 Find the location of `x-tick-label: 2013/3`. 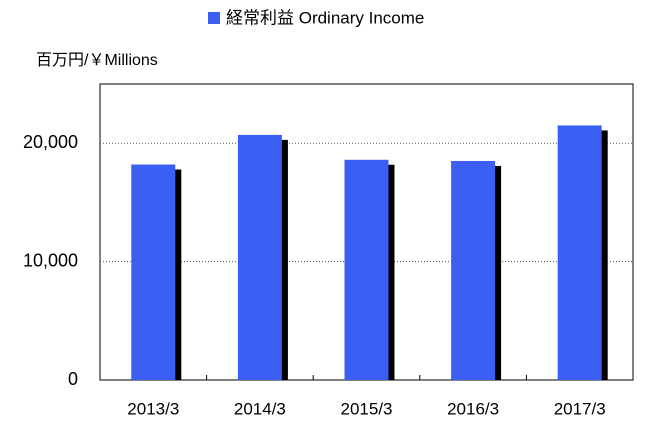

x-tick-label: 2013/3 is located at coordinates (153, 408).